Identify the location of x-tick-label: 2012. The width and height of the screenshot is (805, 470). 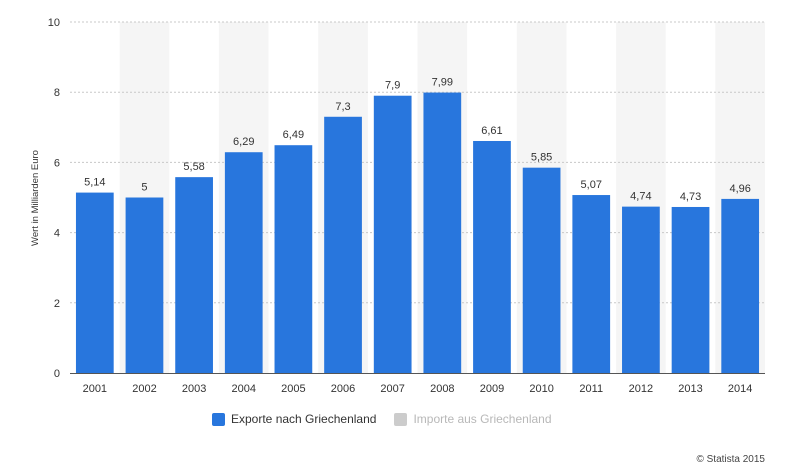
(641, 389).